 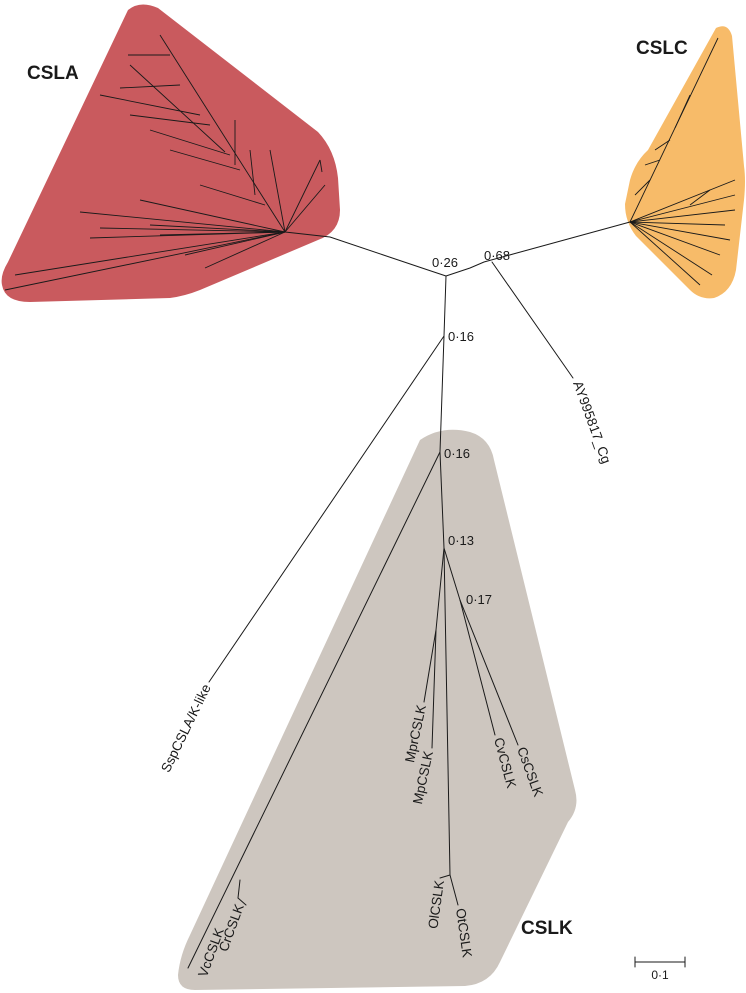 I want to click on csla-clade-shading, so click(x=170, y=153).